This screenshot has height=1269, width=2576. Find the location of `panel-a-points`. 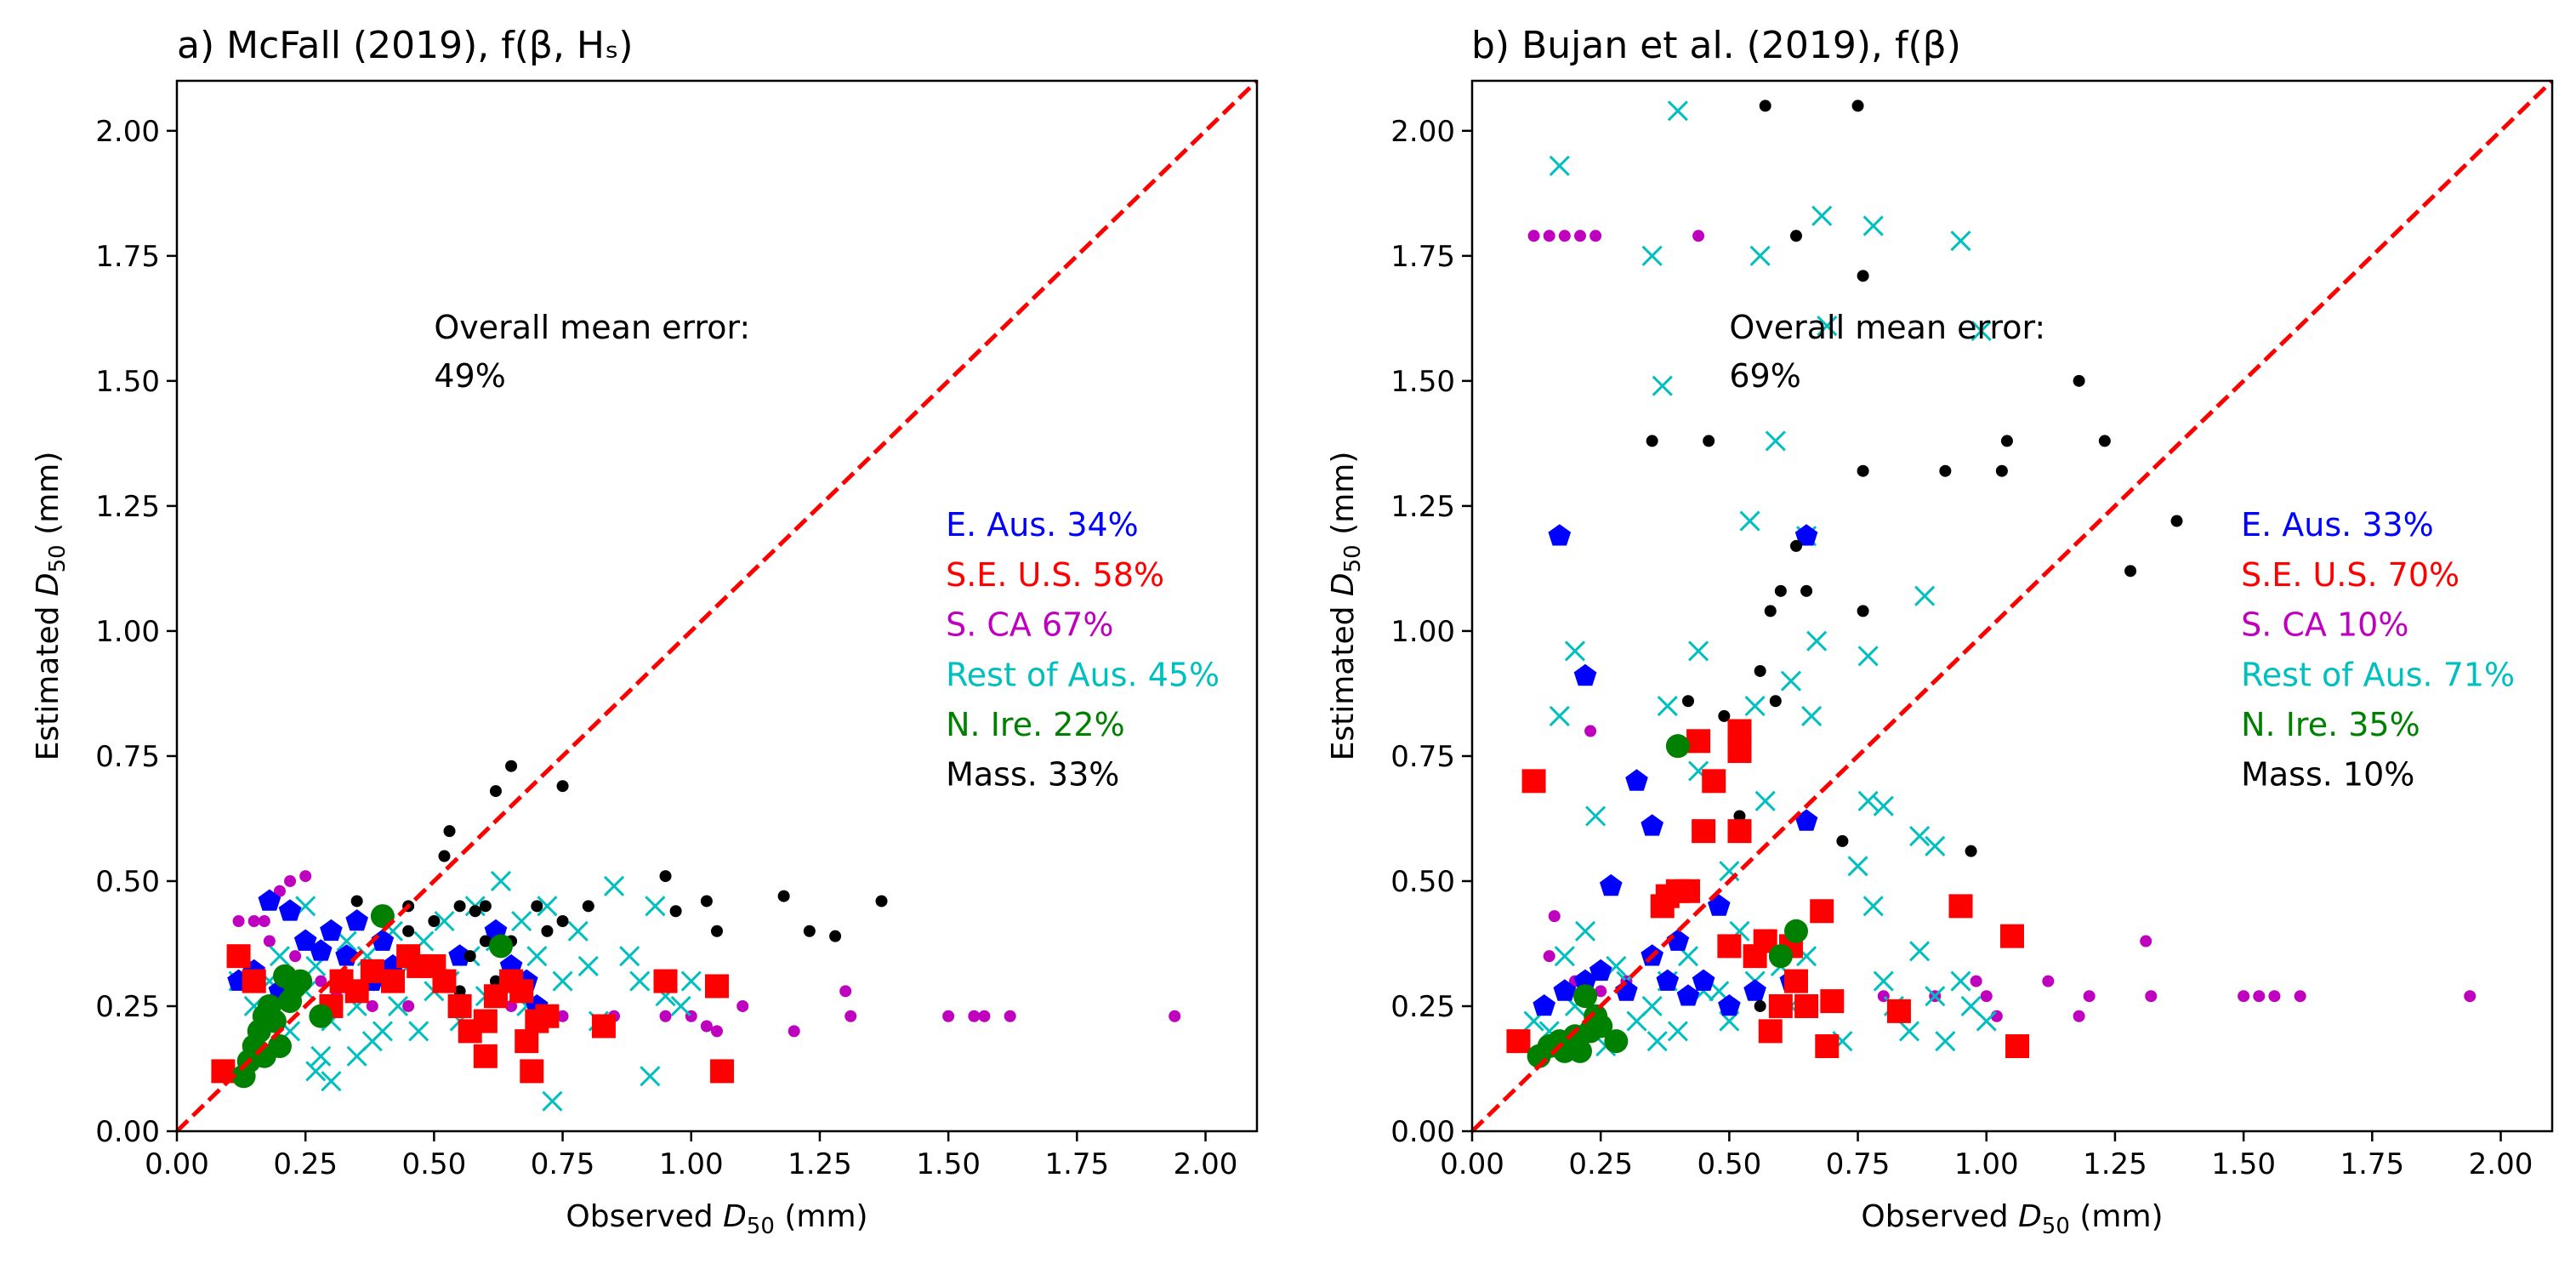

panel-a-points is located at coordinates (696, 936).